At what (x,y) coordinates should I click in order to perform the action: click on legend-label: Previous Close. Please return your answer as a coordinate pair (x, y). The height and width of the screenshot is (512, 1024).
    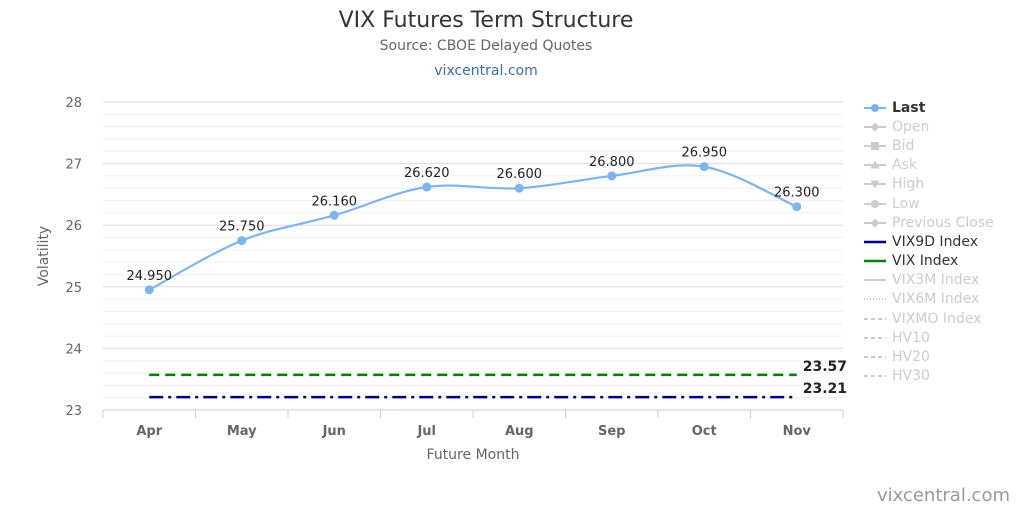
    Looking at the image, I should click on (943, 222).